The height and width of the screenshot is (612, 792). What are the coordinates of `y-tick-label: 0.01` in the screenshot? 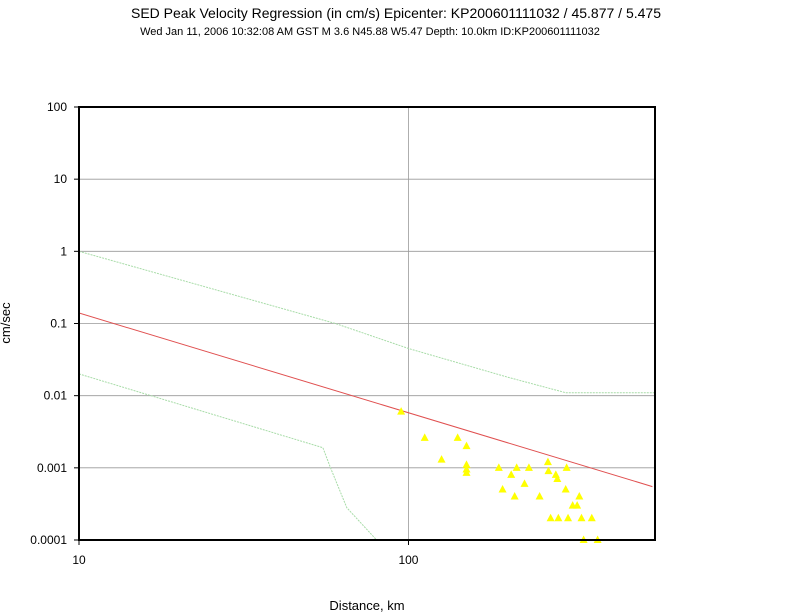 It's located at (56, 396).